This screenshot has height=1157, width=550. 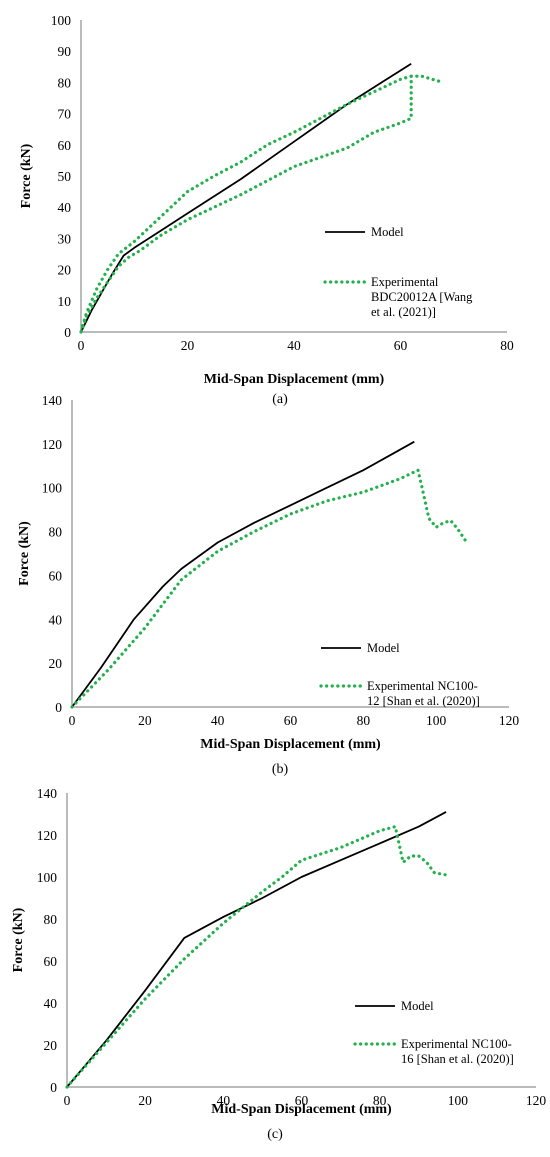 What do you see at coordinates (65, 301) in the screenshot?
I see `y-tick-label: 10` at bounding box center [65, 301].